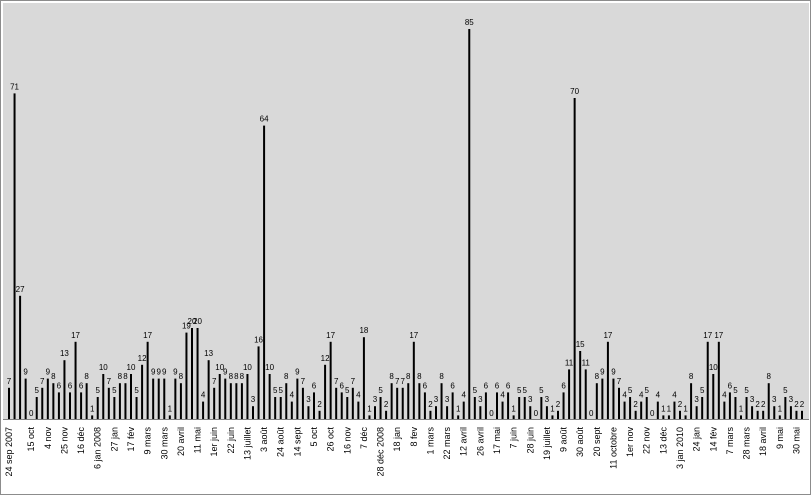  What do you see at coordinates (186, 326) in the screenshot?
I see `data-label: 19` at bounding box center [186, 326].